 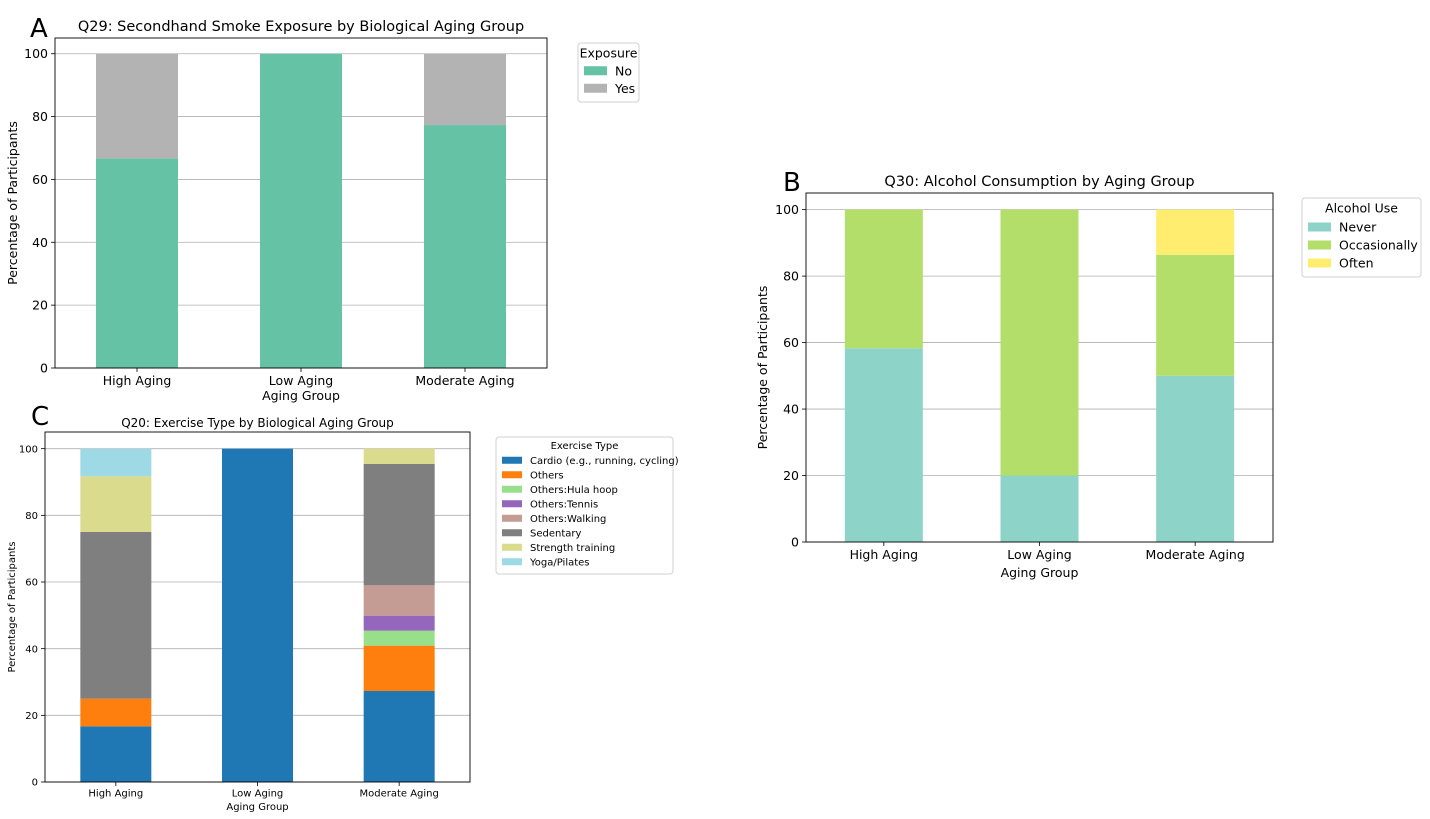 I want to click on legend-label: Occasionally, so click(x=1378, y=245).